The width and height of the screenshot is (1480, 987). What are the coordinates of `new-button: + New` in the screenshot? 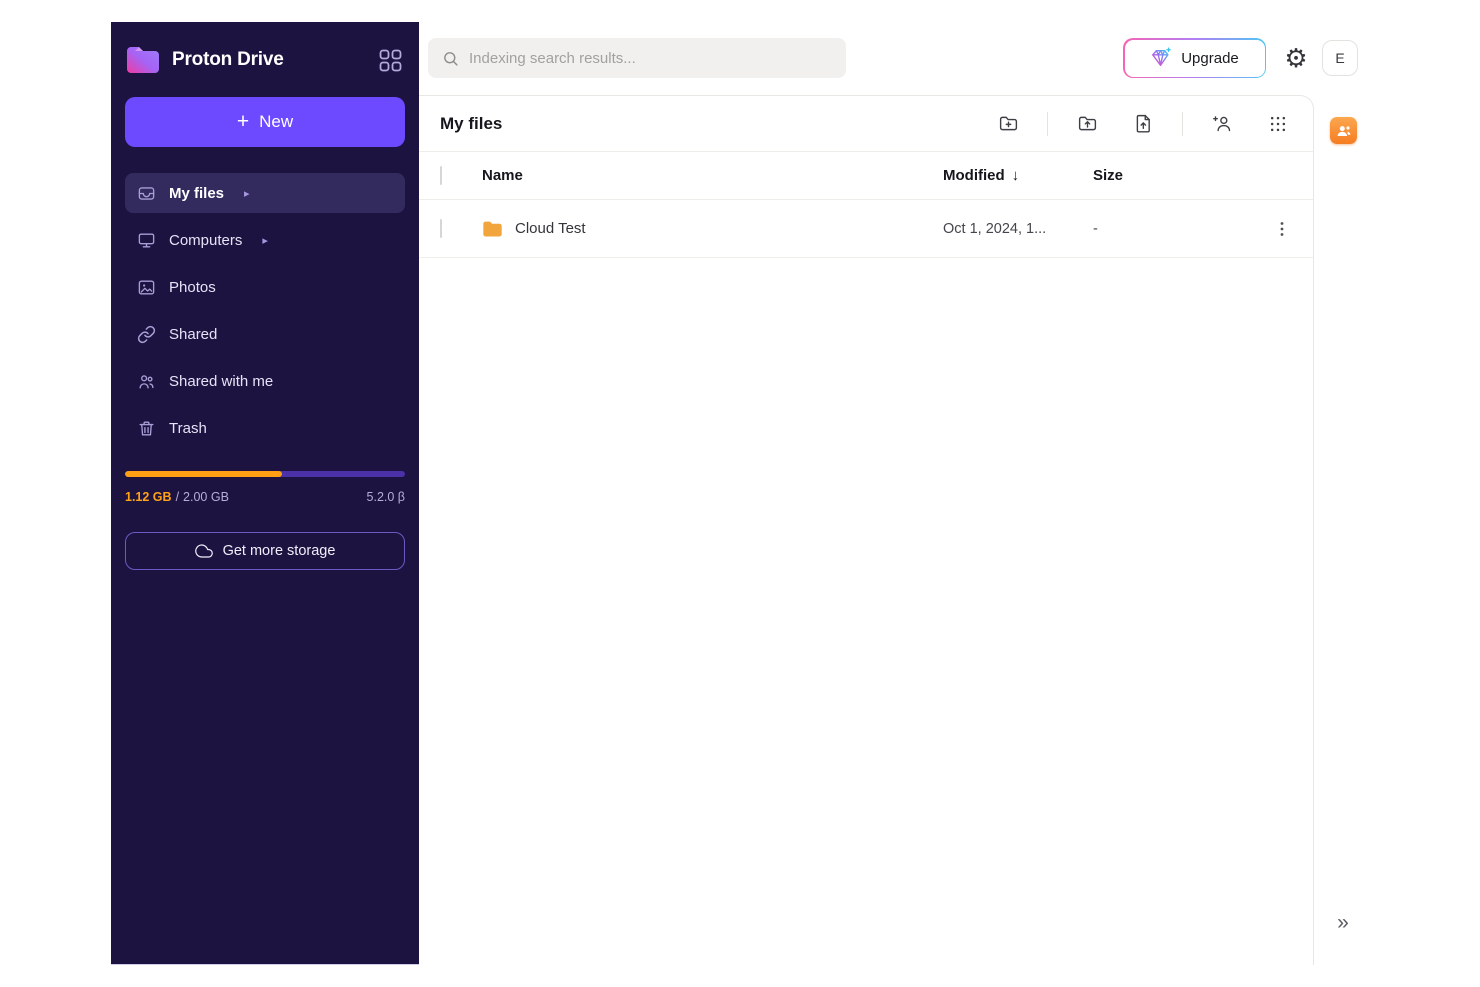 It's located at (265, 122).